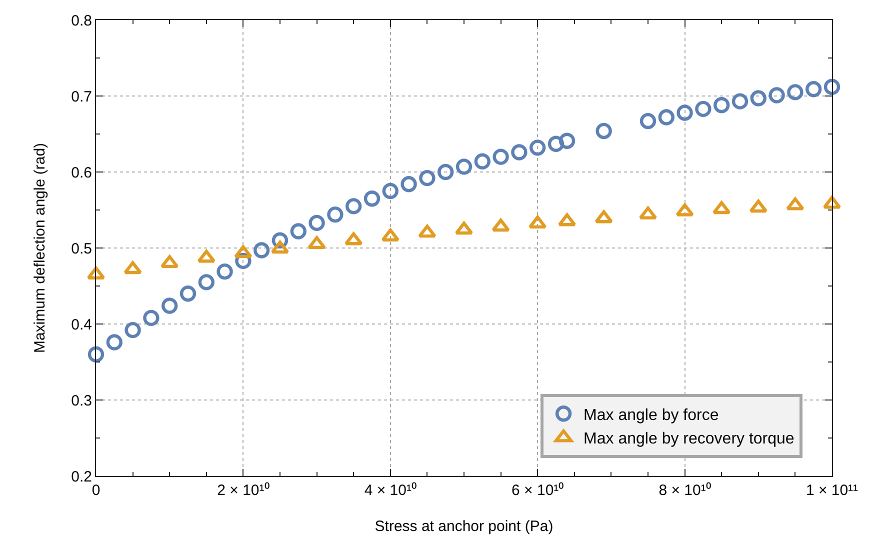 The image size is (870, 554). Describe the element at coordinates (390, 490) in the screenshot. I see `x-tick-label: 4 × 10¹⁰` at that location.